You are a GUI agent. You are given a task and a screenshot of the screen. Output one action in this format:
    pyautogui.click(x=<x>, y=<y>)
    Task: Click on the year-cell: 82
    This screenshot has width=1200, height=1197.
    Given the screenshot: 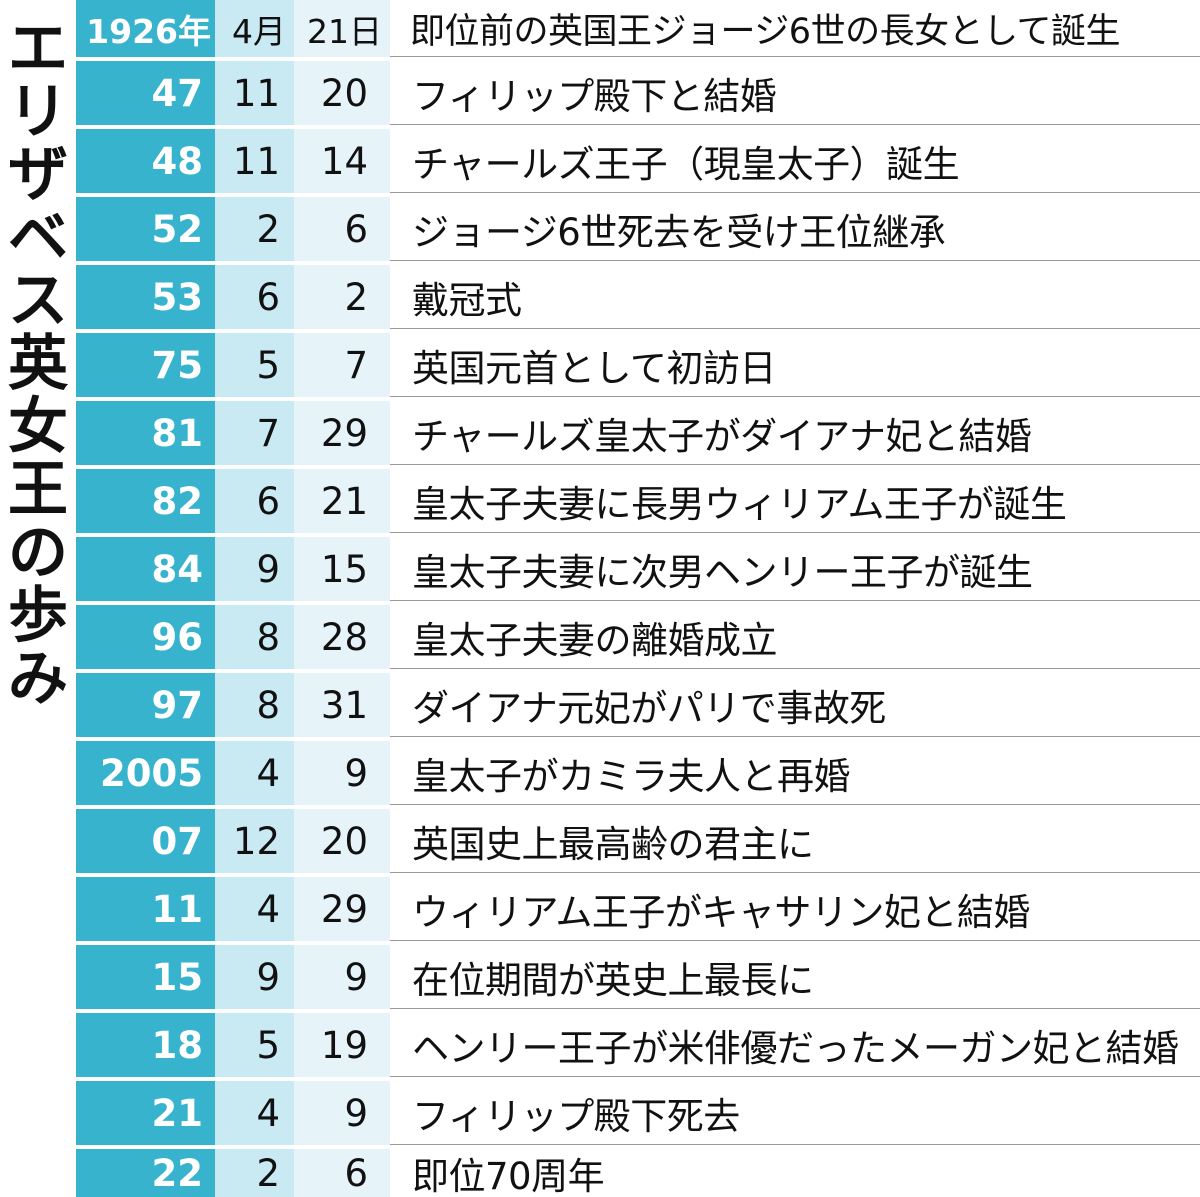 What is the action you would take?
    pyautogui.click(x=145, y=501)
    